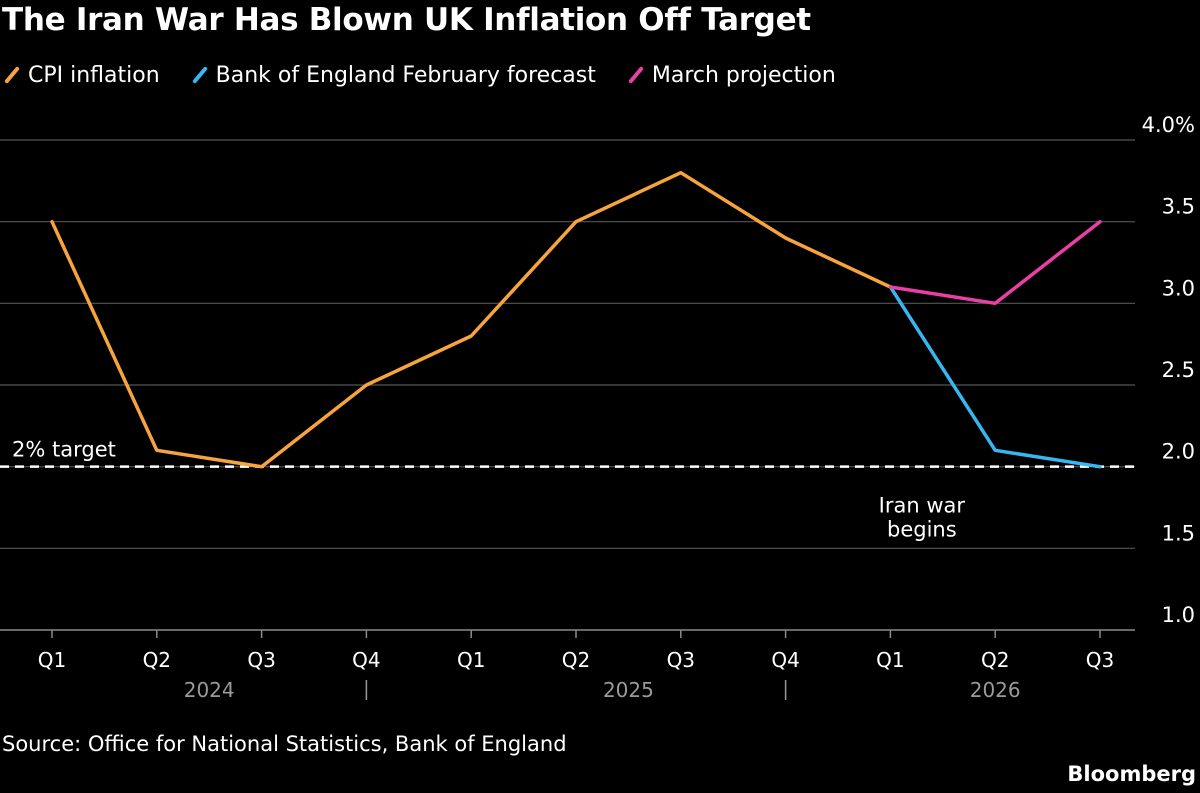 This screenshot has width=1200, height=793. What do you see at coordinates (743, 75) in the screenshot?
I see `legend-label-march-projection: March projection` at bounding box center [743, 75].